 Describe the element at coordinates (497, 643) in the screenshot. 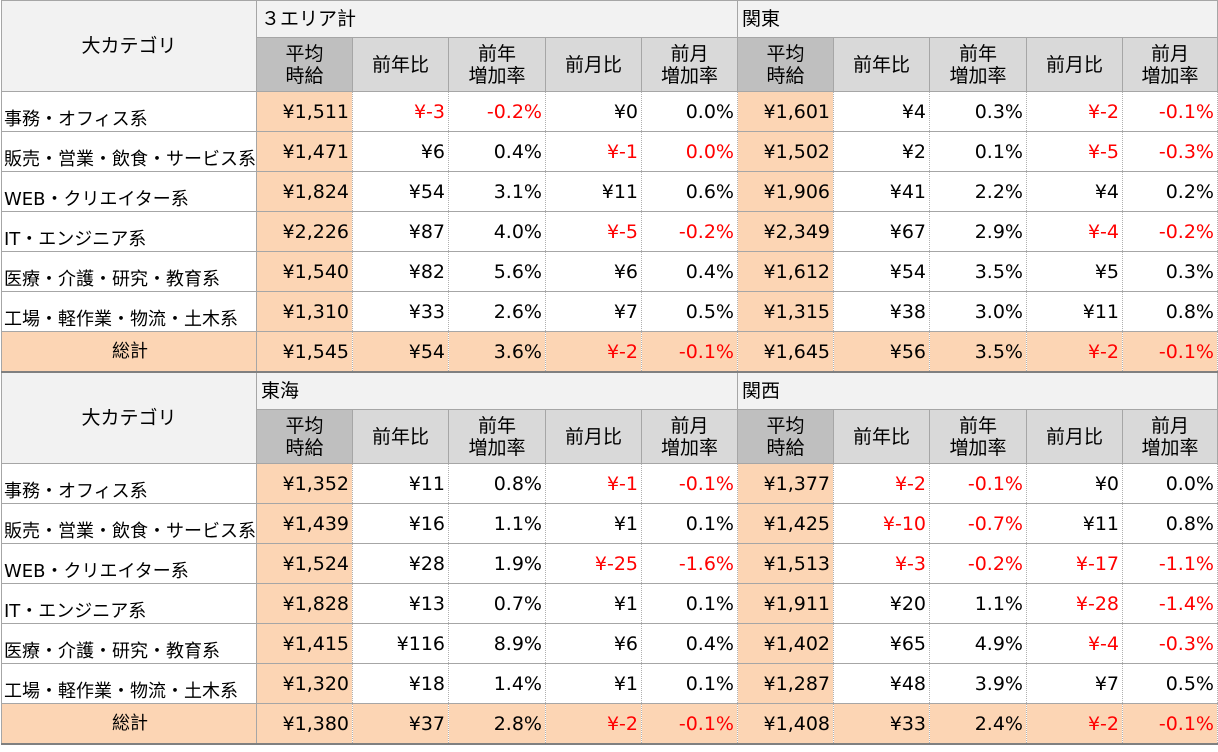

I see `value-cell: 8.9%` at that location.